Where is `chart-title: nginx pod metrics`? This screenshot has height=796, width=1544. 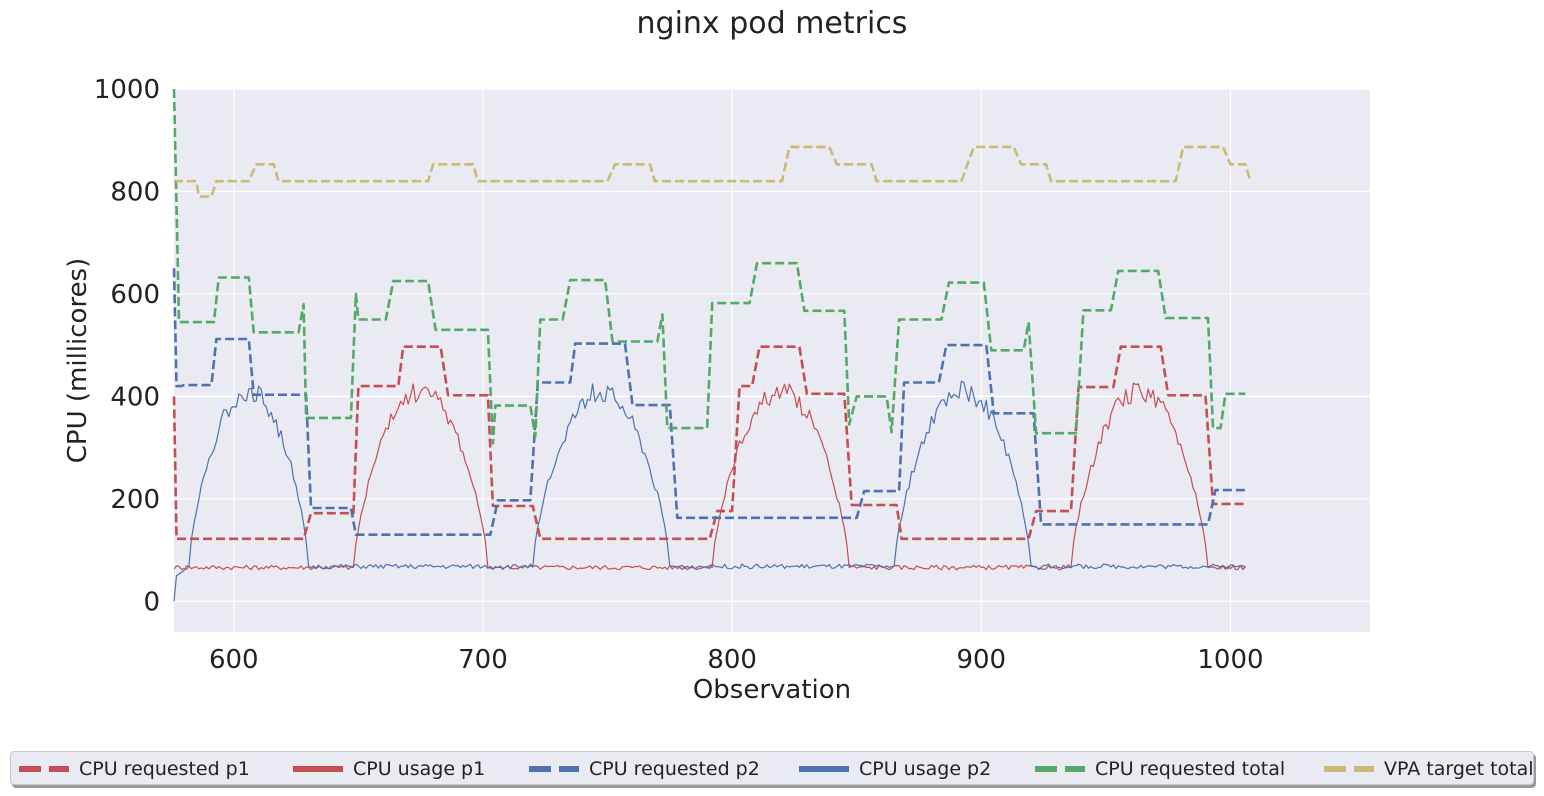
chart-title: nginx pod metrics is located at coordinates (772, 23).